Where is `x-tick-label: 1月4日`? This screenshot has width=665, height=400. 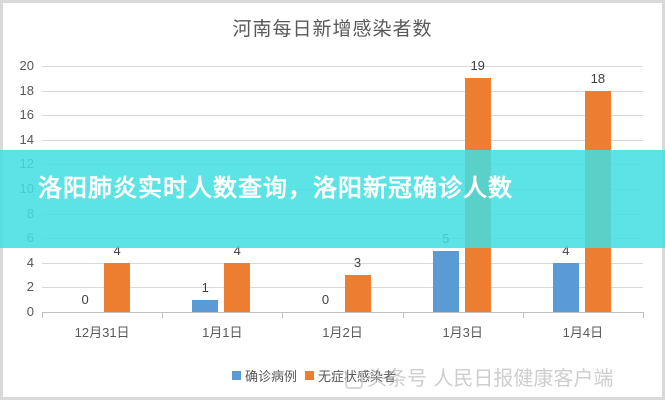
x-tick-label: 1月4日 is located at coordinates (583, 332).